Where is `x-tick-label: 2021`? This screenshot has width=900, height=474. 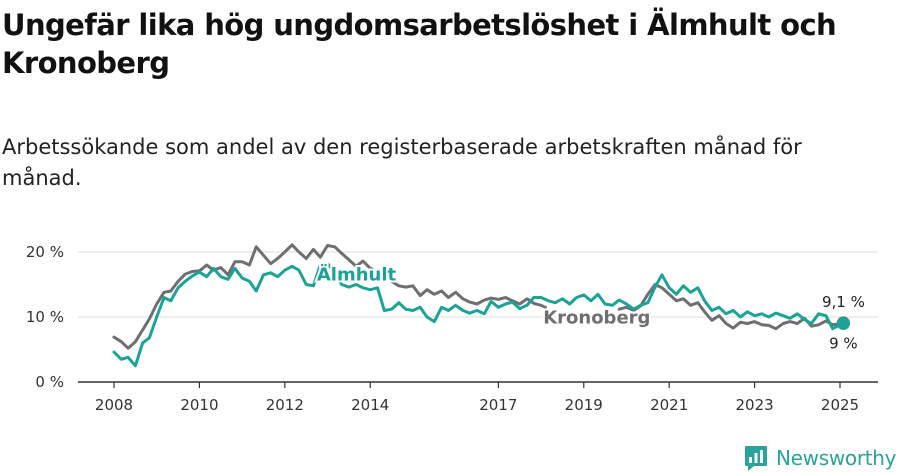 x-tick-label: 2021 is located at coordinates (669, 405).